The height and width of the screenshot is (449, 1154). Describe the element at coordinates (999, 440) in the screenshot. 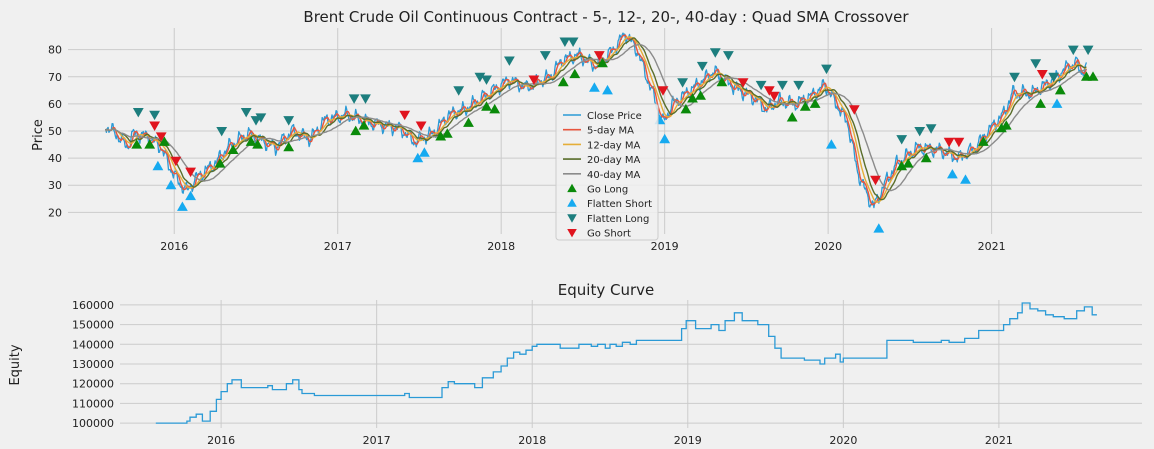

I see `equity-x-tick-label: 2021` at that location.